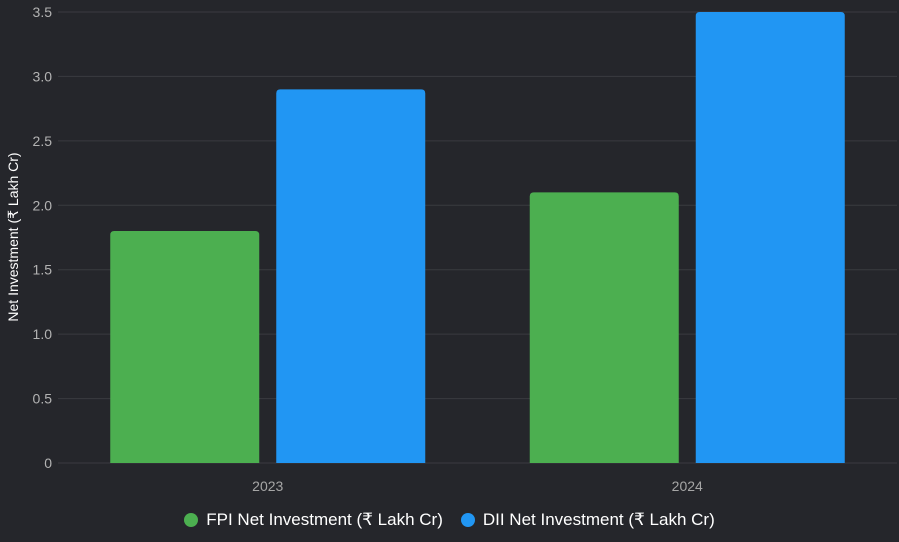  I want to click on legend-item-fpi: FPI Net Investment (₹ Lakh Cr), so click(313, 520).